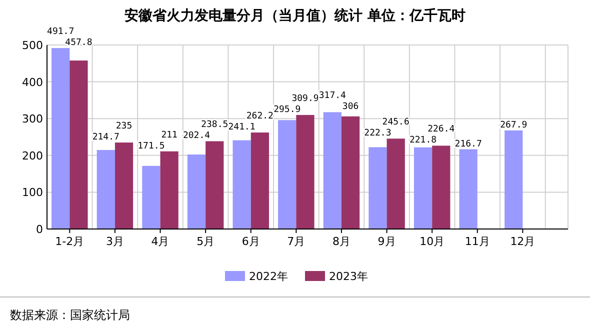  I want to click on data-label: 211, so click(169, 135).